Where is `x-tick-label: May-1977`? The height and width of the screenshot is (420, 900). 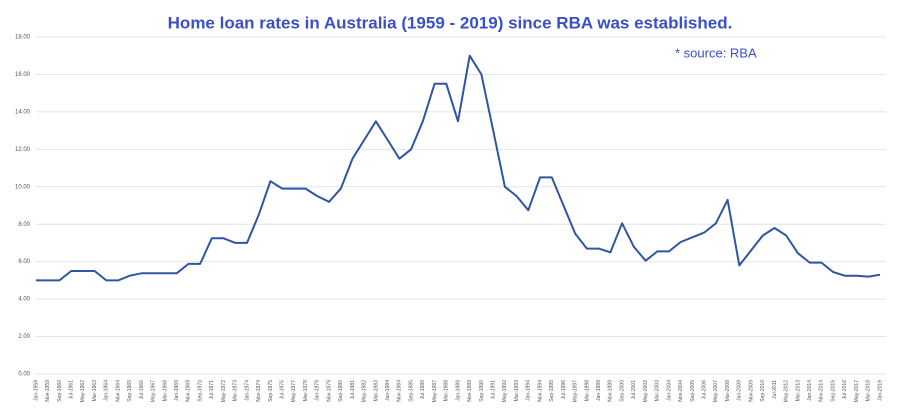
x-tick-label: May-1977 is located at coordinates (294, 391).